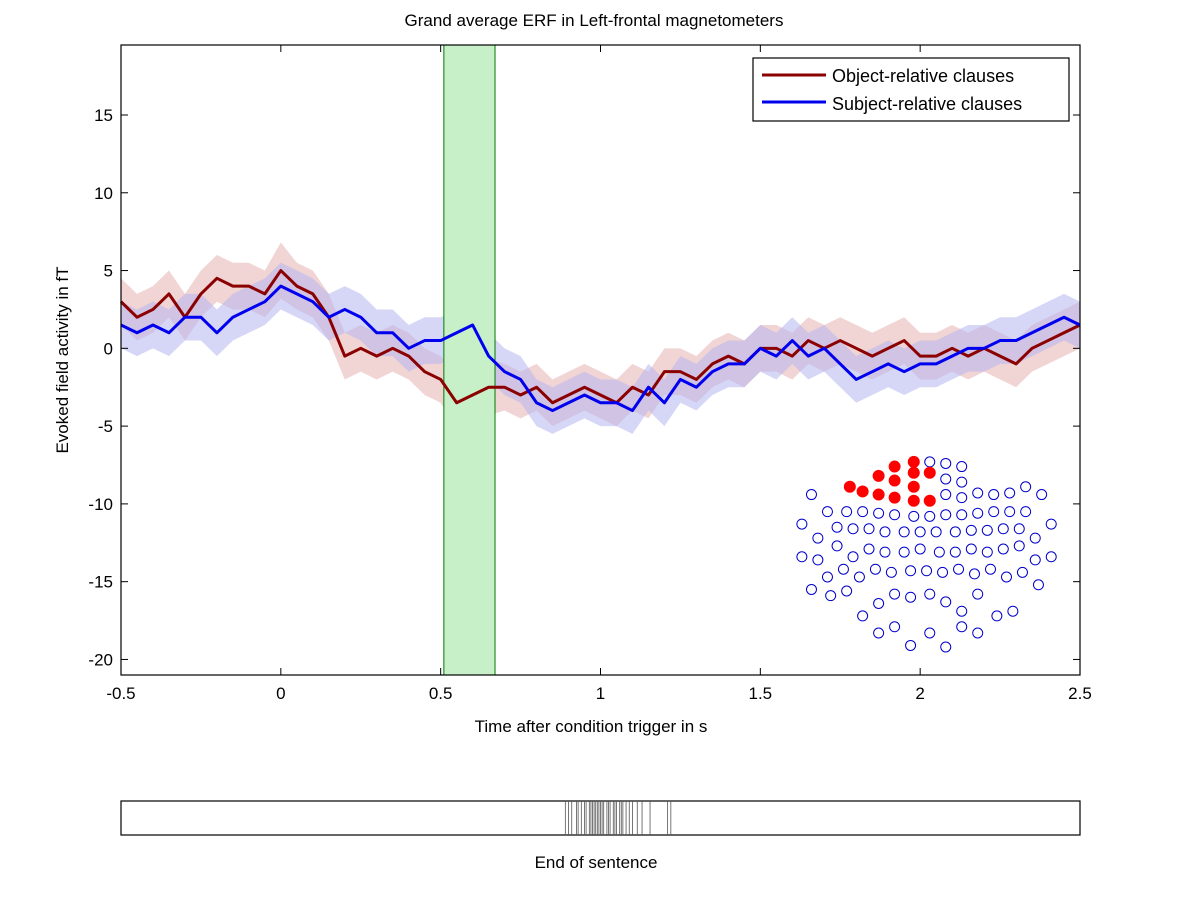  What do you see at coordinates (927, 104) in the screenshot?
I see `legend-label-subject: Subject-relative clauses` at bounding box center [927, 104].